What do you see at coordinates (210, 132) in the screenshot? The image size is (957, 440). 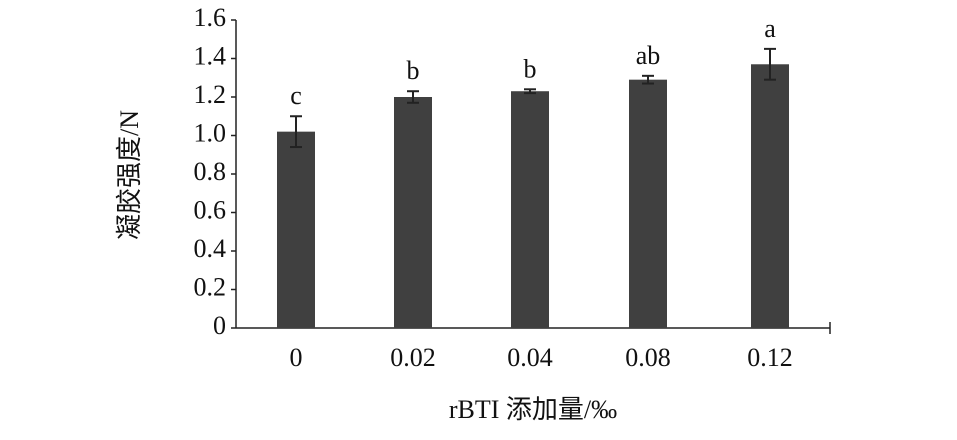 I see `y-tick-label: 1.0` at bounding box center [210, 132].